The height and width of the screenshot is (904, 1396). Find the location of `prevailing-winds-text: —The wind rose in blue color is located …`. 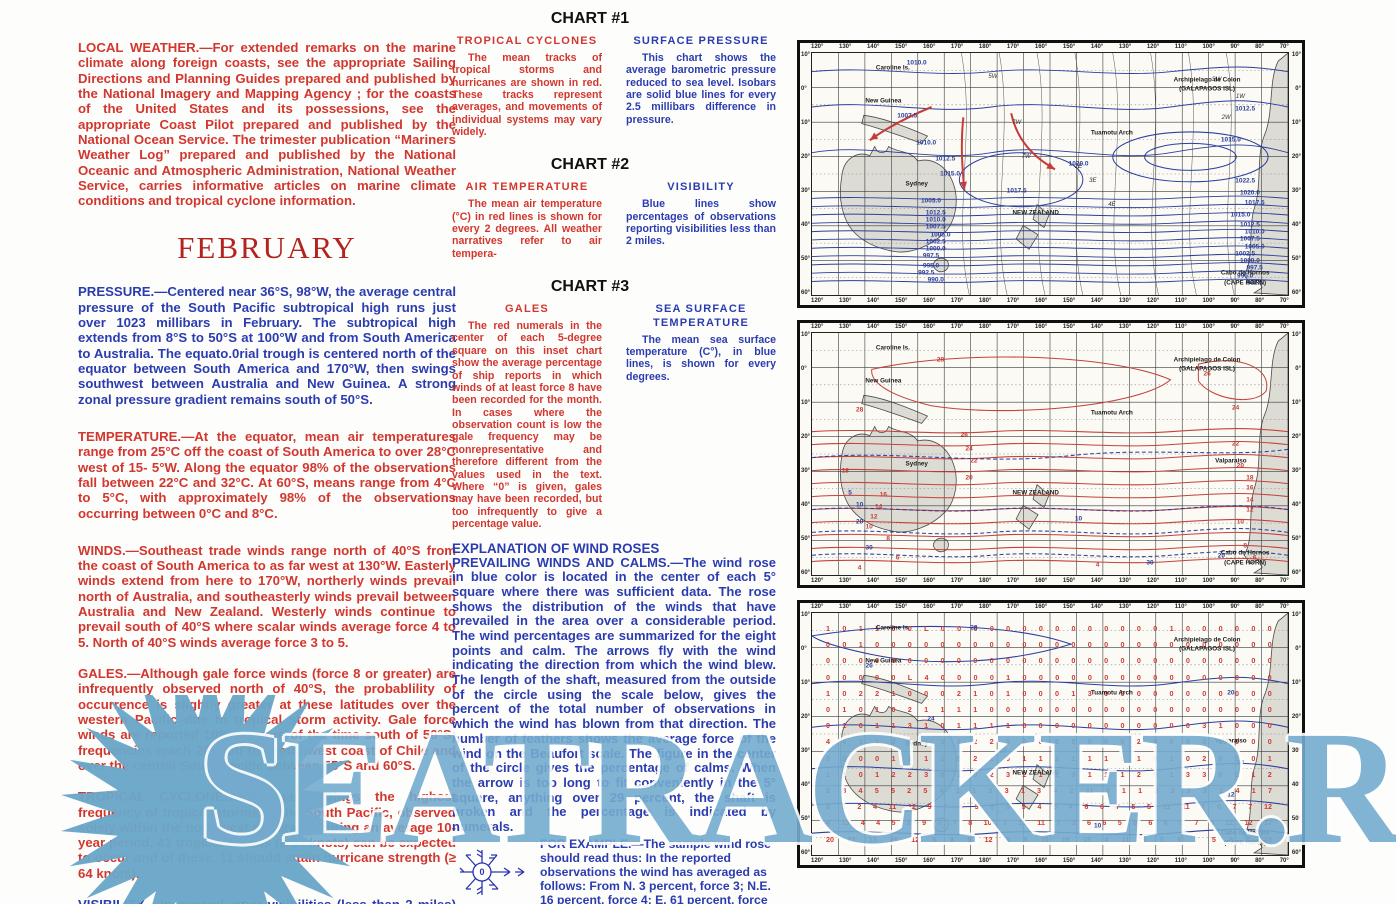

prevailing-winds-text: —The wind rose in blue color is located … is located at coordinates (614, 694).